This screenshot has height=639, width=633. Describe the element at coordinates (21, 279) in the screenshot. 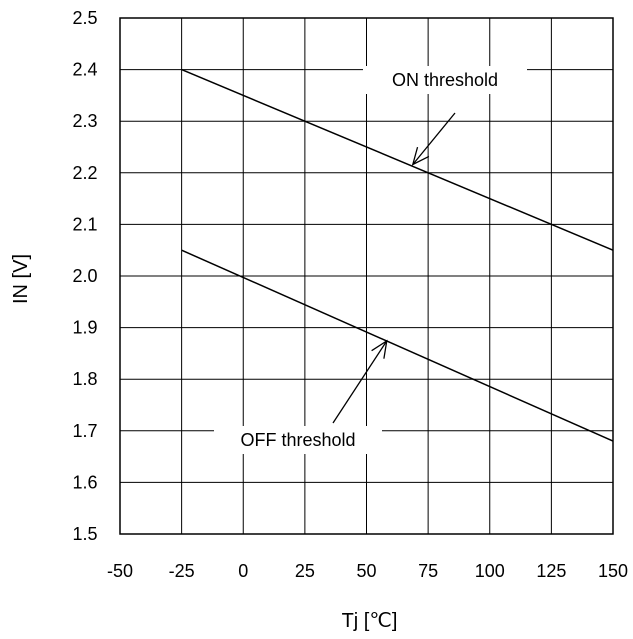

I see `y-axis-label: IN [V]` at that location.